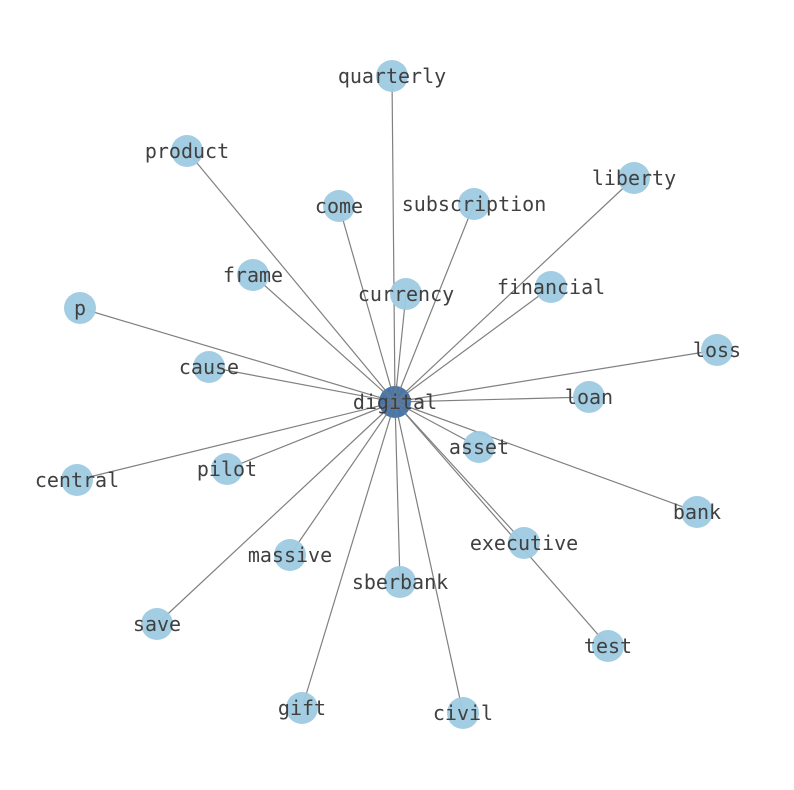  I want to click on edge-digital-come, so click(367, 304).